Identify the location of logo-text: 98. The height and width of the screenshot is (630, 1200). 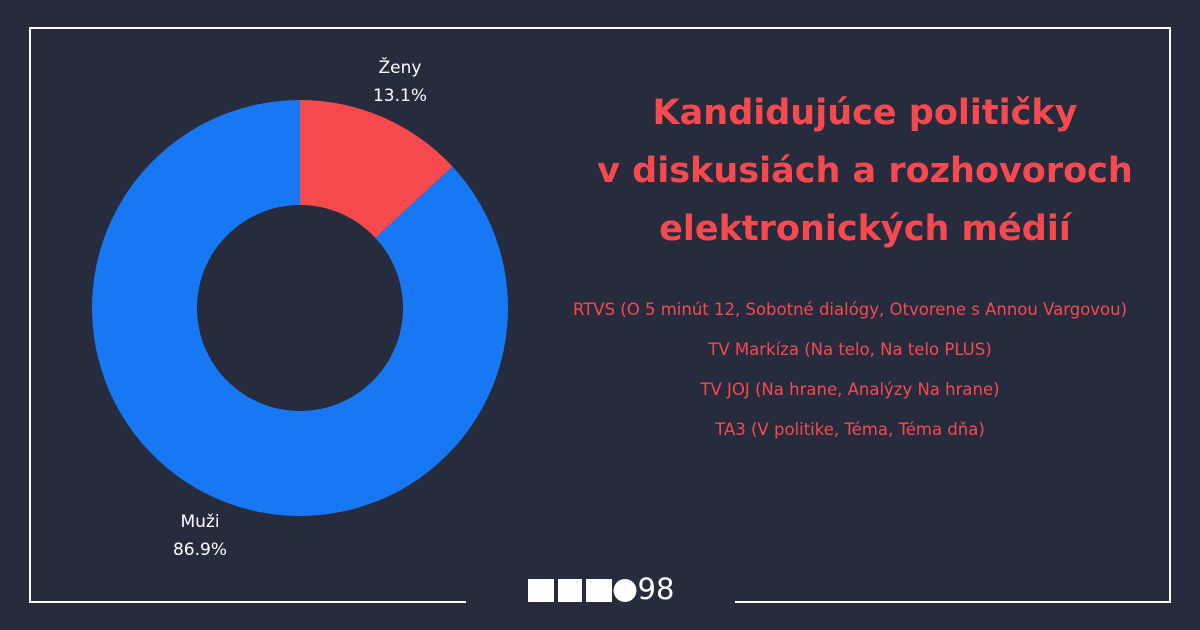
(656, 589).